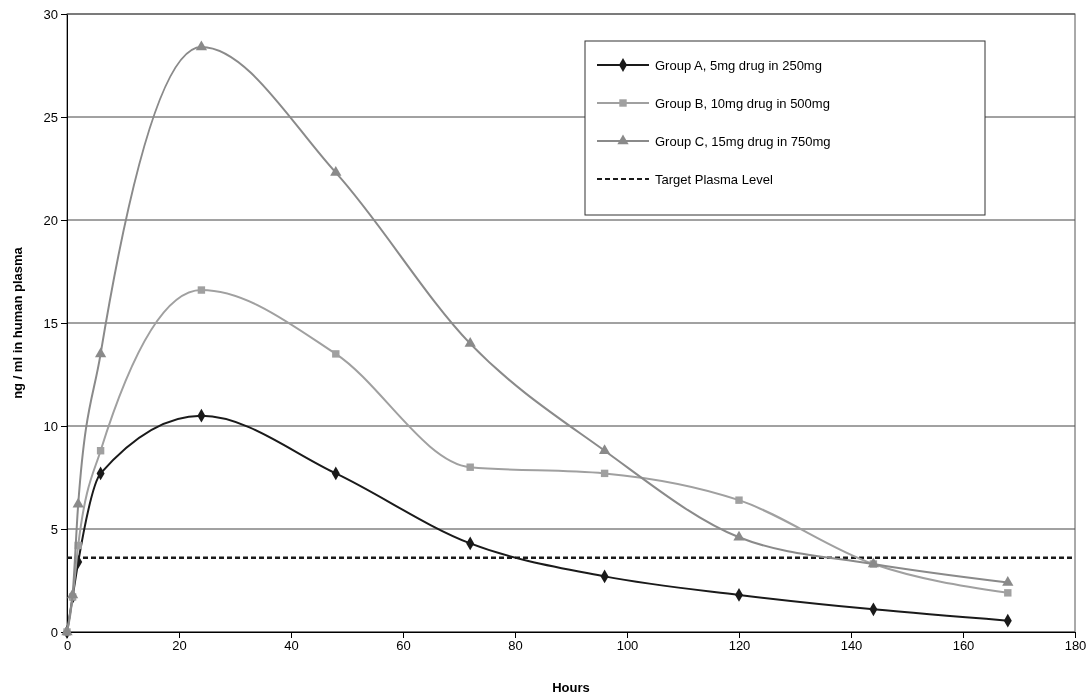 The height and width of the screenshot is (700, 1091). Describe the element at coordinates (851, 646) in the screenshot. I see `x-tick-label: 140` at that location.